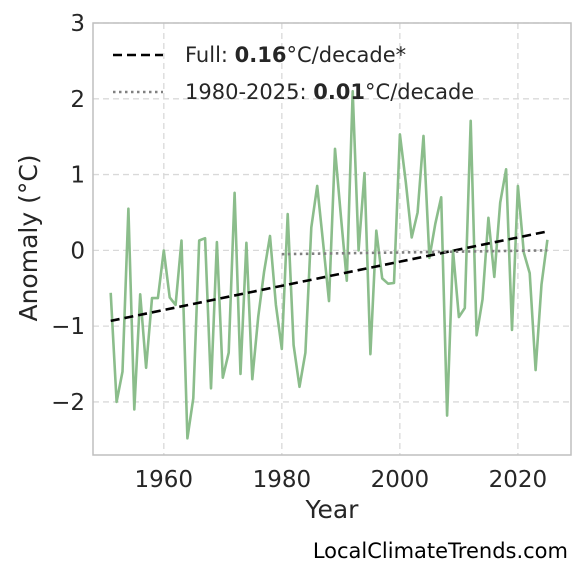  What do you see at coordinates (28, 237) in the screenshot?
I see `y-axis-label: Anomaly (°C)` at bounding box center [28, 237].